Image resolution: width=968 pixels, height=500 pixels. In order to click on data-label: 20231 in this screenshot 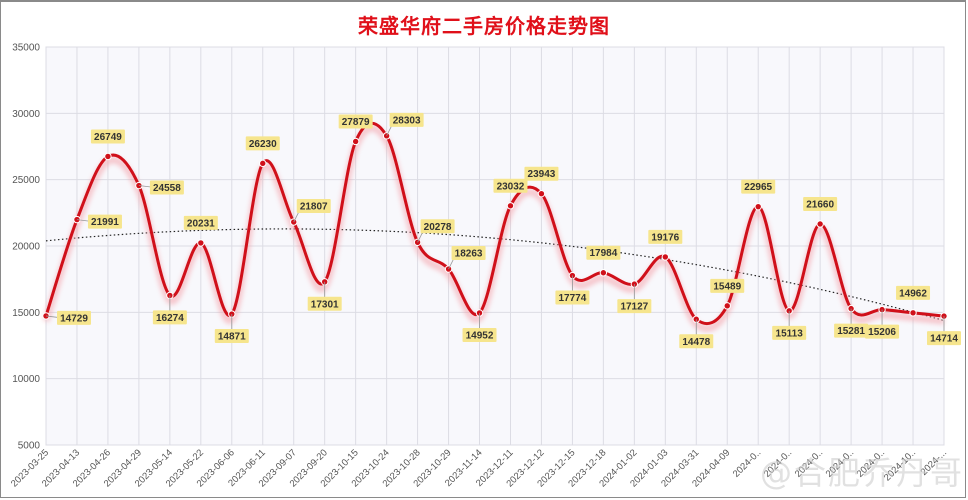, I will do `click(200, 222)`.